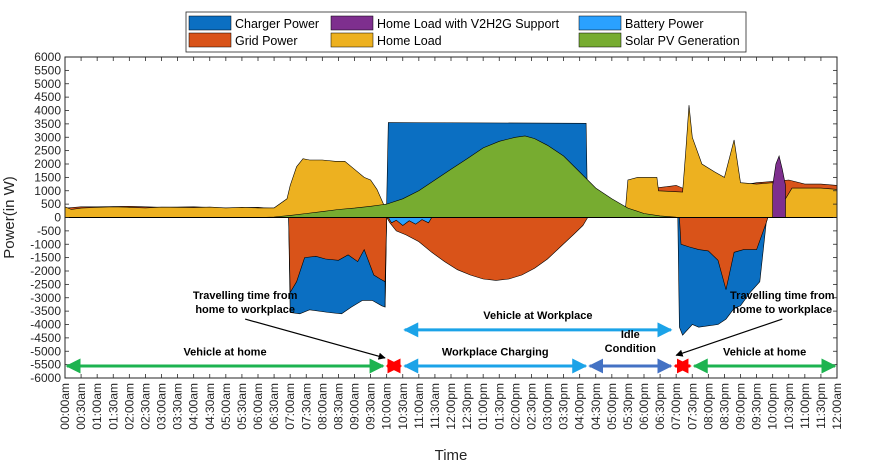 The height and width of the screenshot is (466, 876). I want to click on y-tick-label: -3000, so click(45, 298).